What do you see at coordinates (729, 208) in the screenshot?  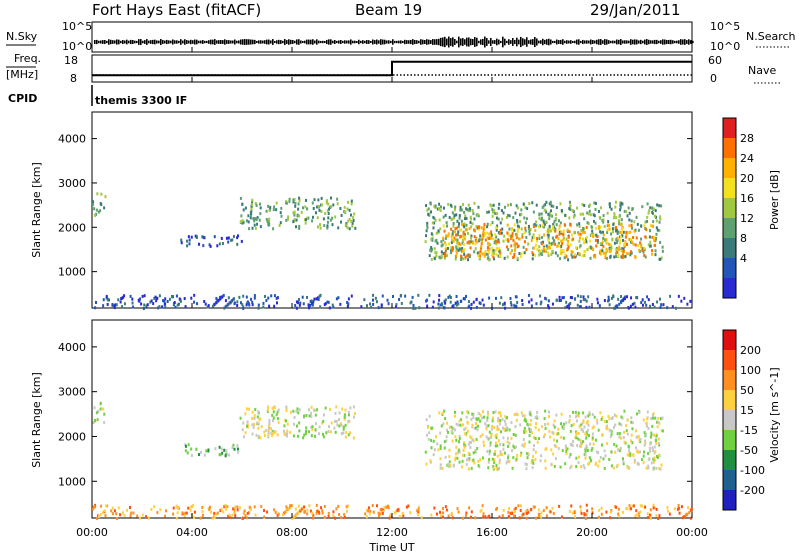 I see `colorbar-swatch` at bounding box center [729, 208].